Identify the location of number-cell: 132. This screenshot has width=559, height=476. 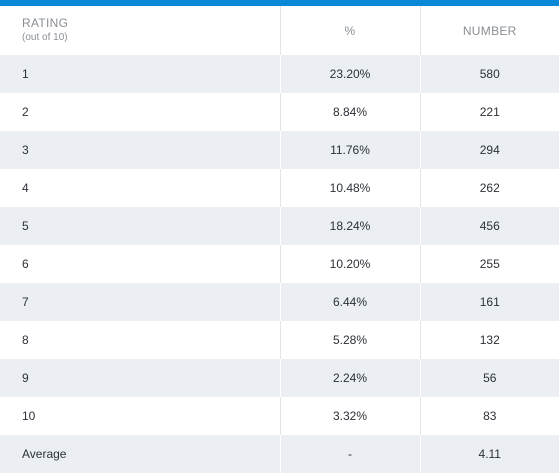
(489, 340).